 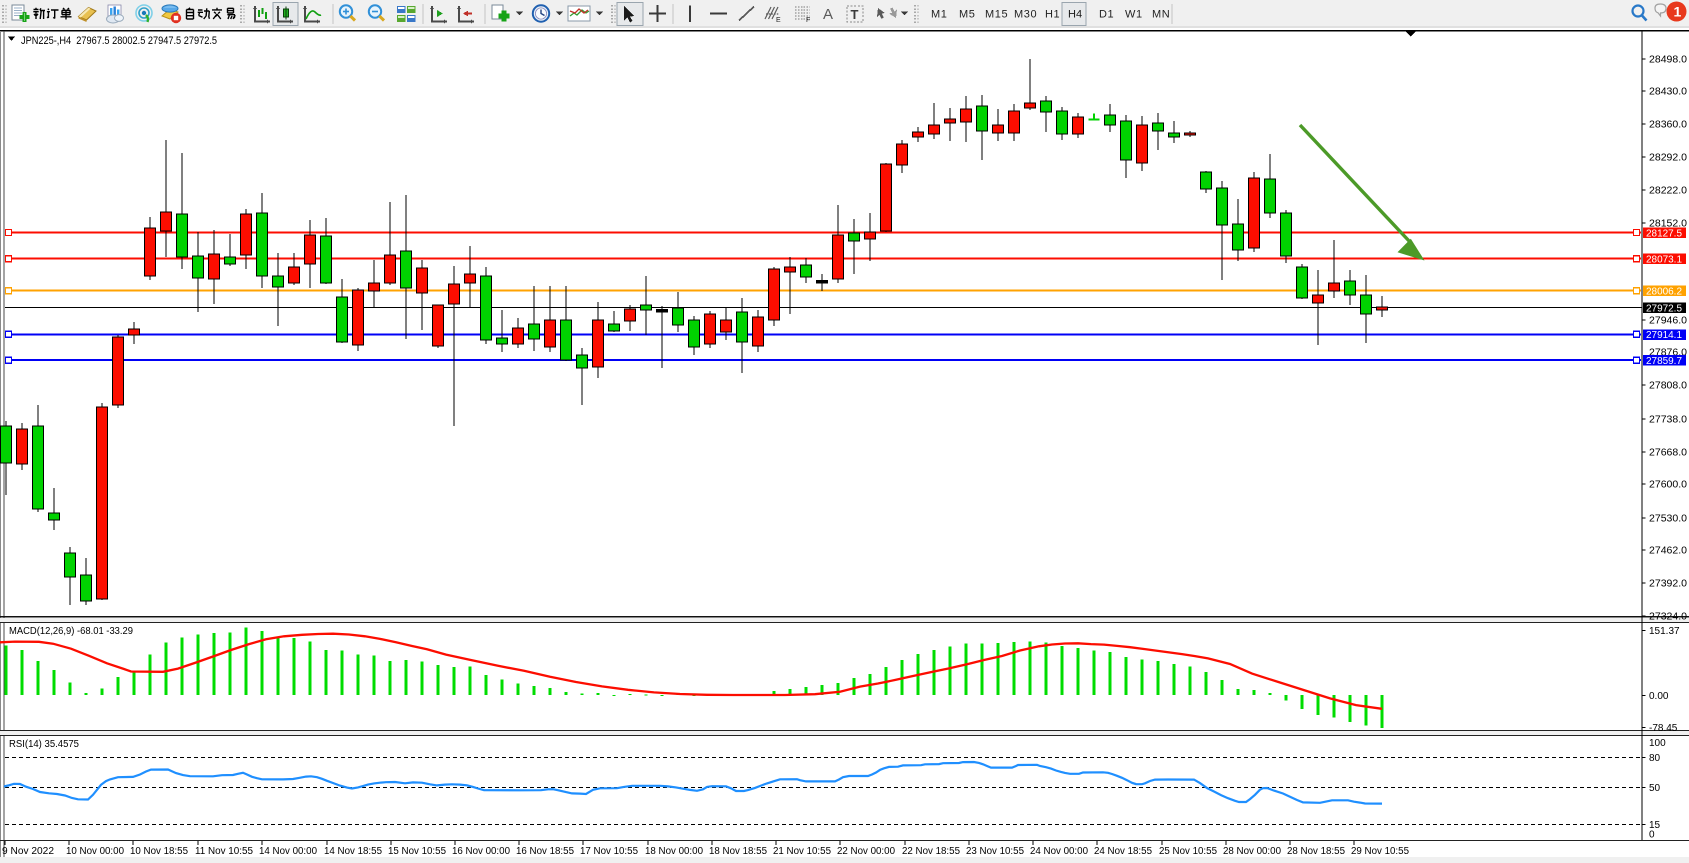 What do you see at coordinates (1668, 551) in the screenshot?
I see `svg-text: 27462.0` at bounding box center [1668, 551].